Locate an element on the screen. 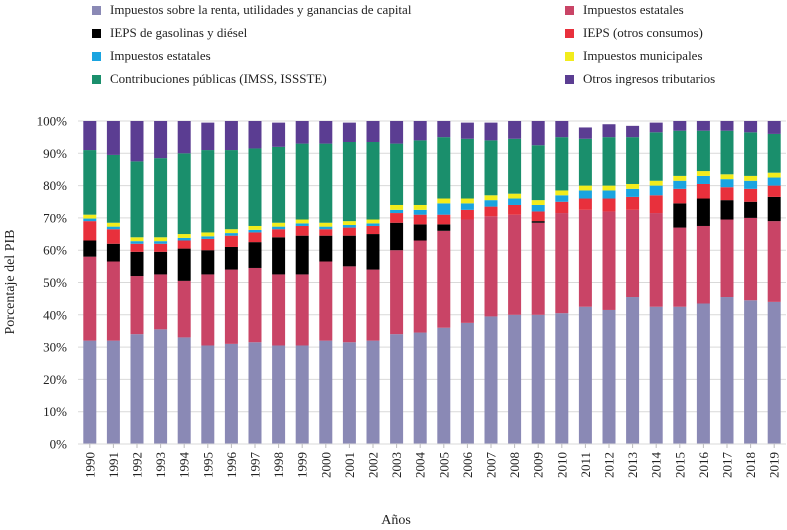 Image resolution: width=787 pixels, height=530 pixels. legend-item: IEPS de gasolinas y diésel is located at coordinates (169, 33).